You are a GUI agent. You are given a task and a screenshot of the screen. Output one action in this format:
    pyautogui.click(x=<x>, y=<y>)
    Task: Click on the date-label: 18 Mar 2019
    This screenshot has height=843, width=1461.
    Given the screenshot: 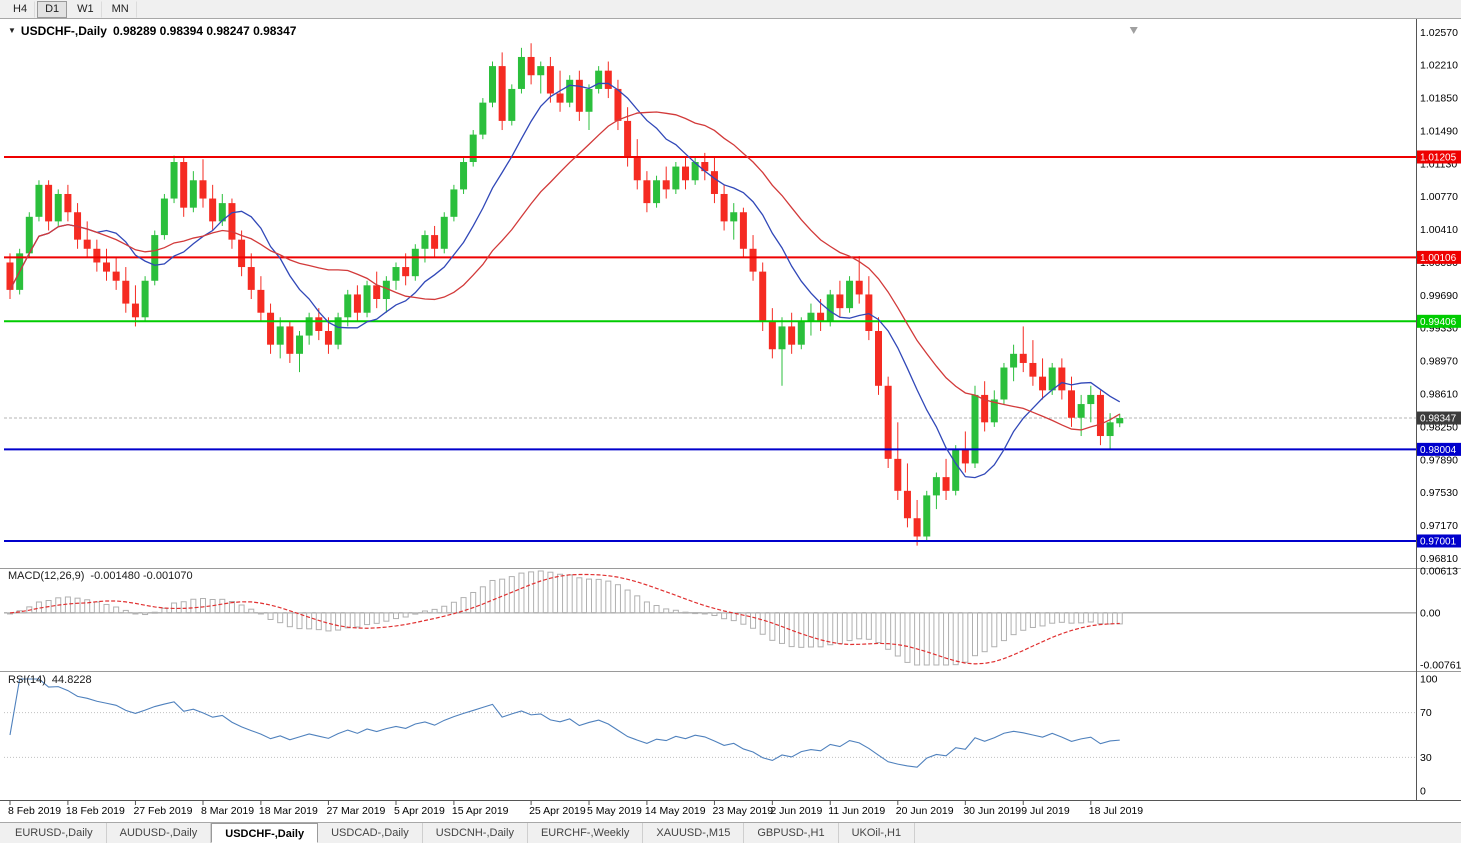 What is the action you would take?
    pyautogui.click(x=288, y=811)
    